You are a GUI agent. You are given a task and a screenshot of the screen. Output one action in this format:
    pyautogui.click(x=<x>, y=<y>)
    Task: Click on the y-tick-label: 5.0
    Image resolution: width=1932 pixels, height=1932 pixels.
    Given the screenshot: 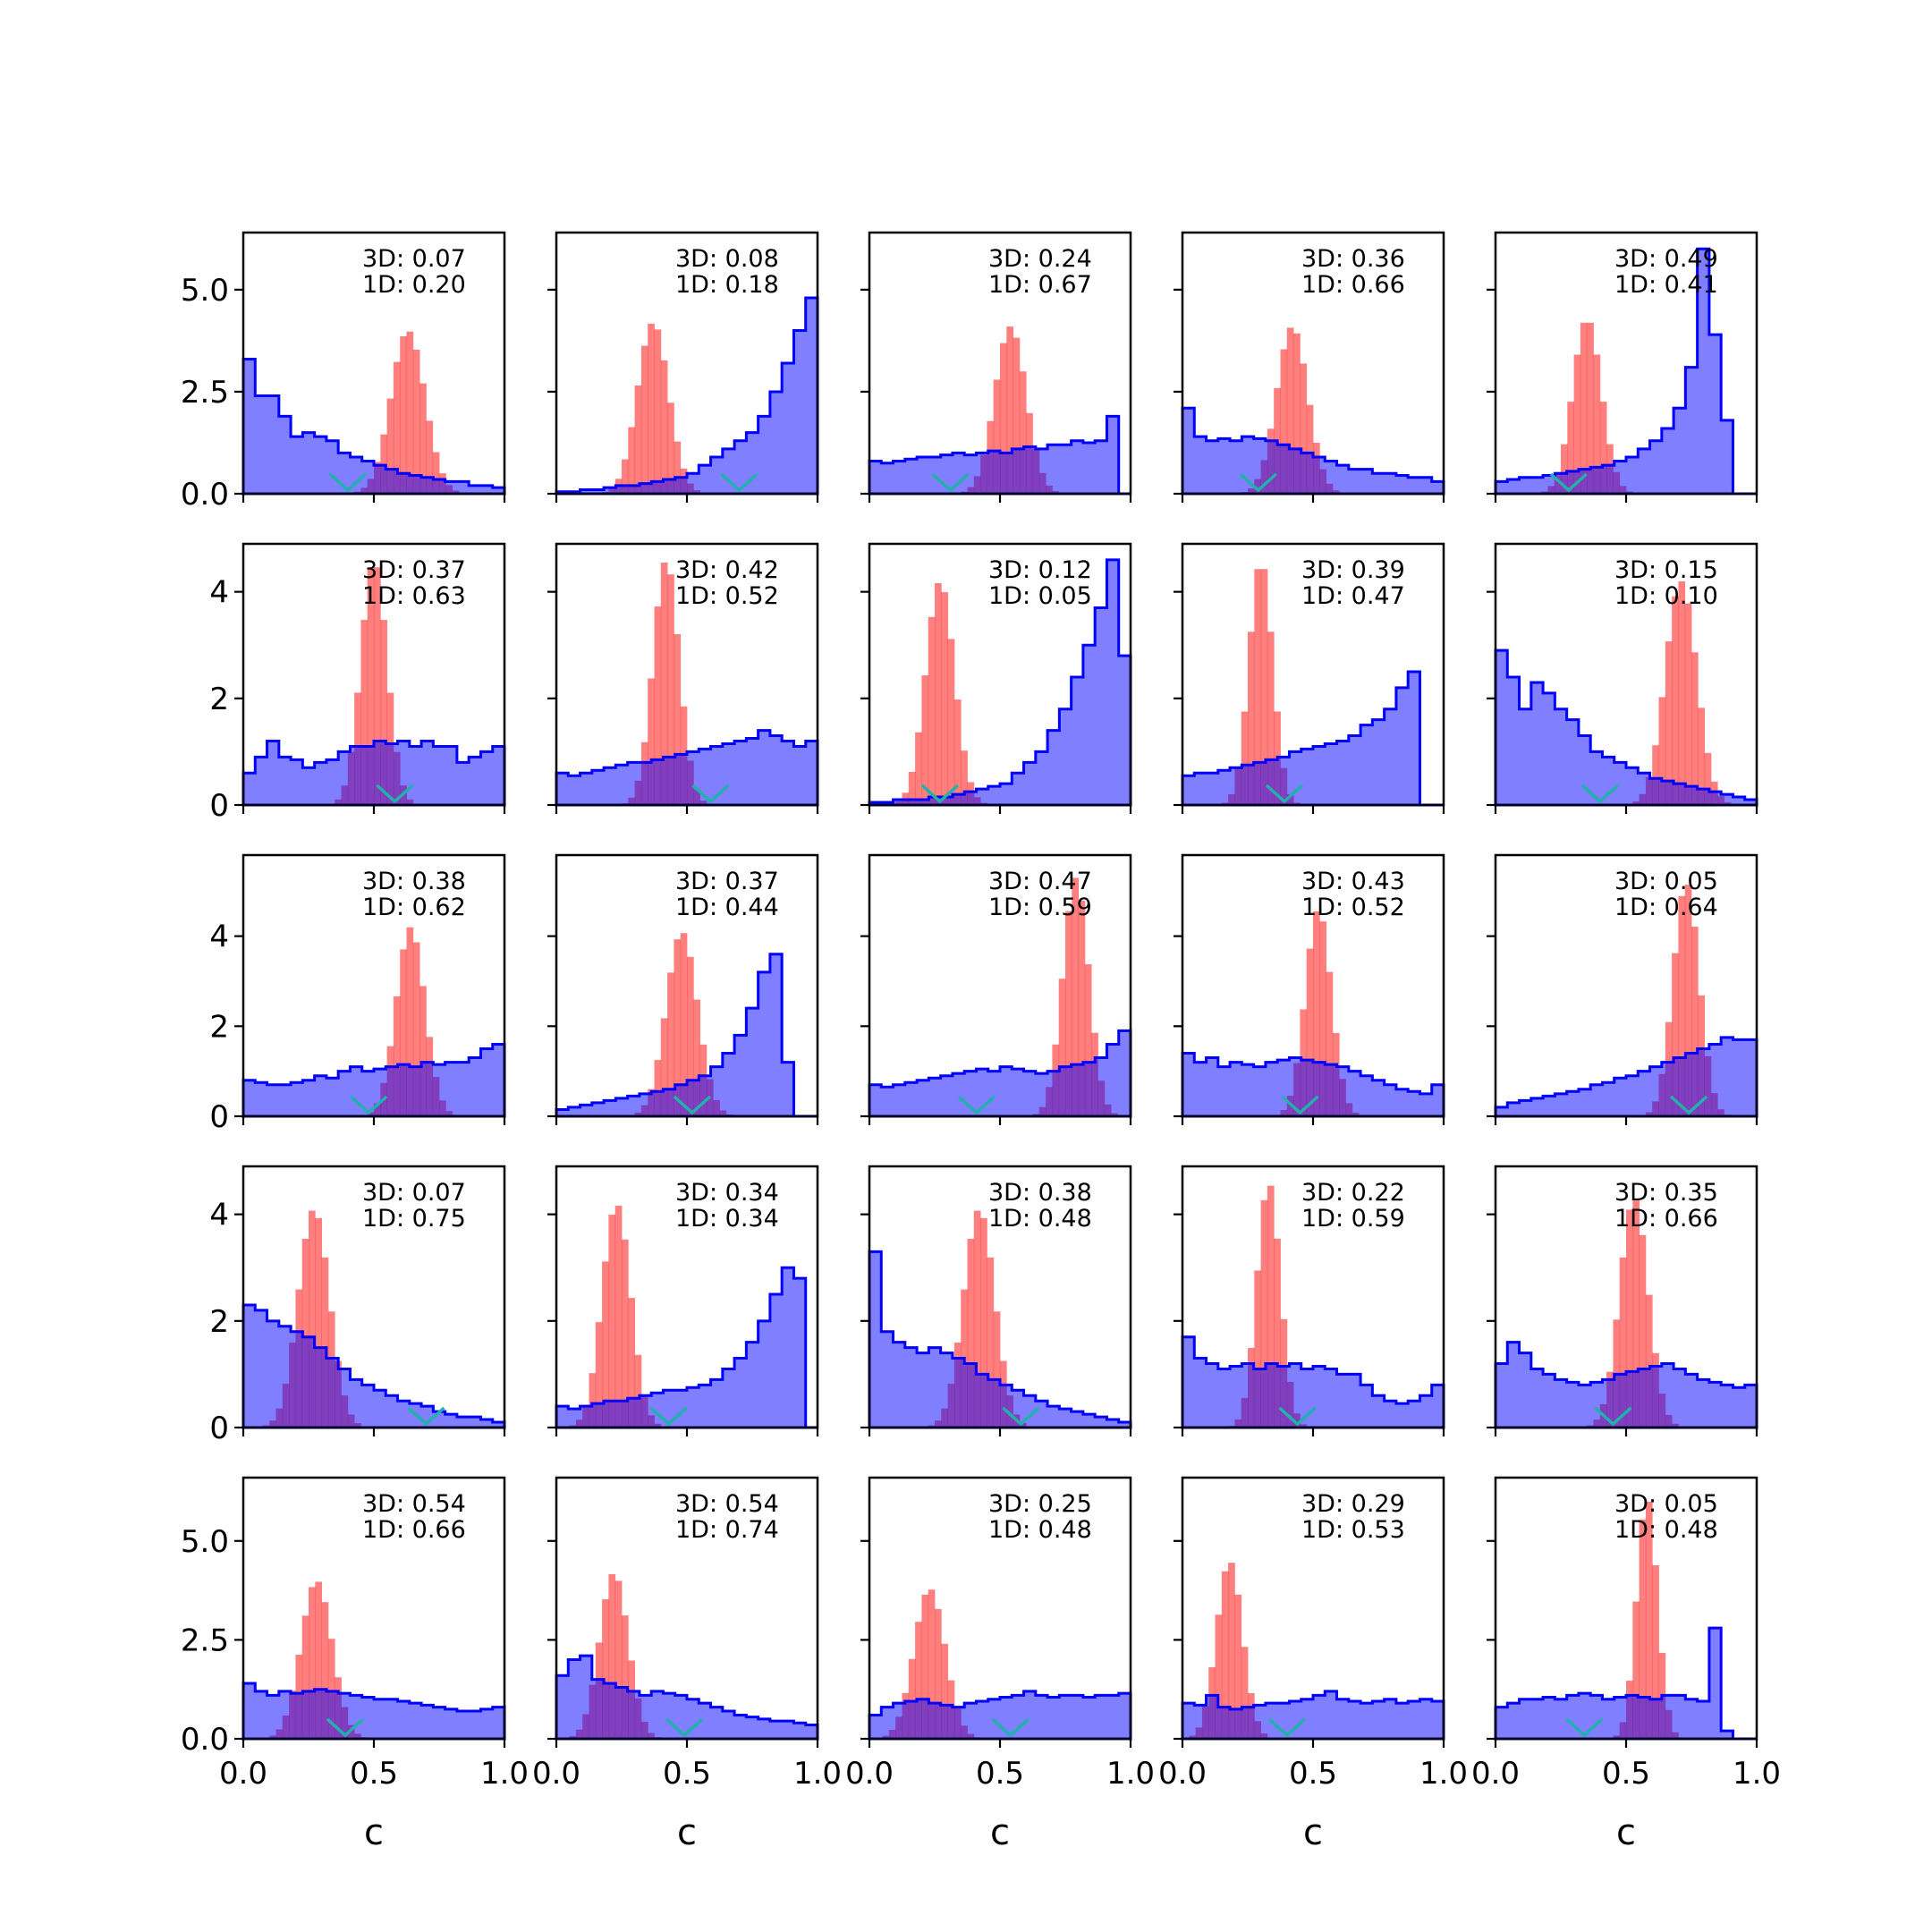 What is the action you would take?
    pyautogui.click(x=205, y=291)
    